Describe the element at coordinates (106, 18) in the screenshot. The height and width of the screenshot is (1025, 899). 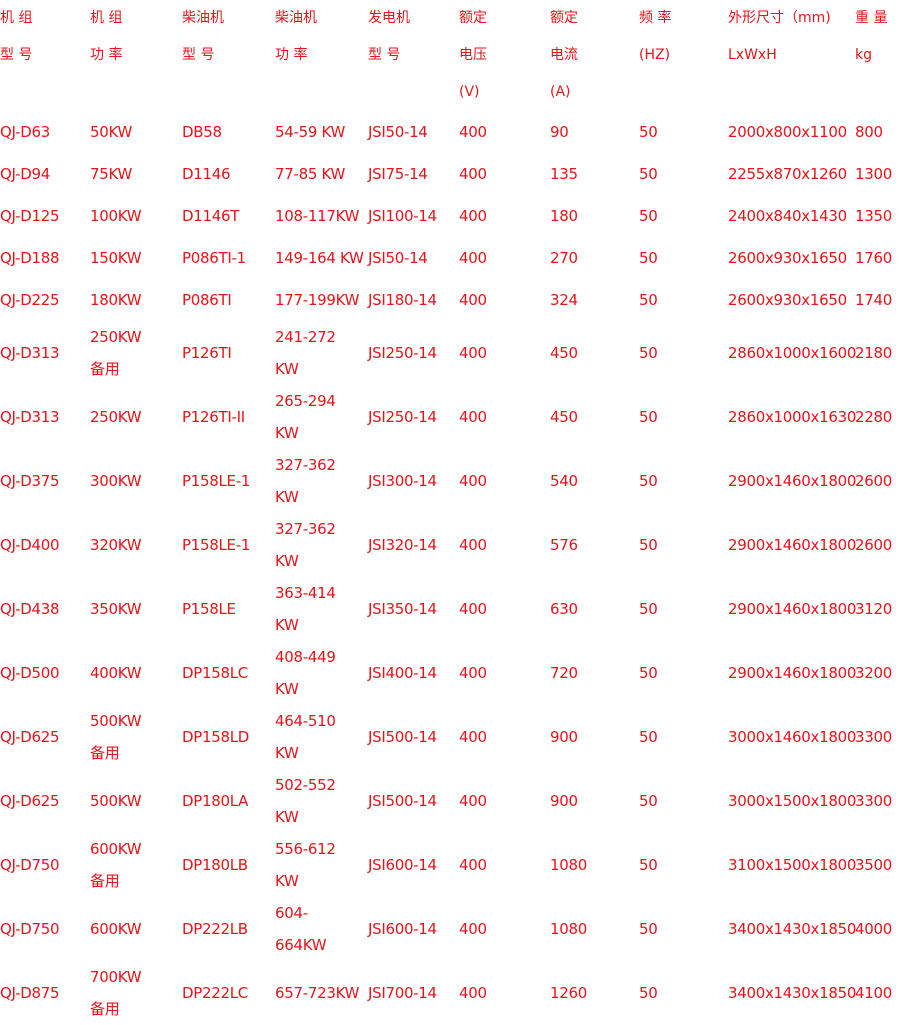
I see `header-line: 机 组` at that location.